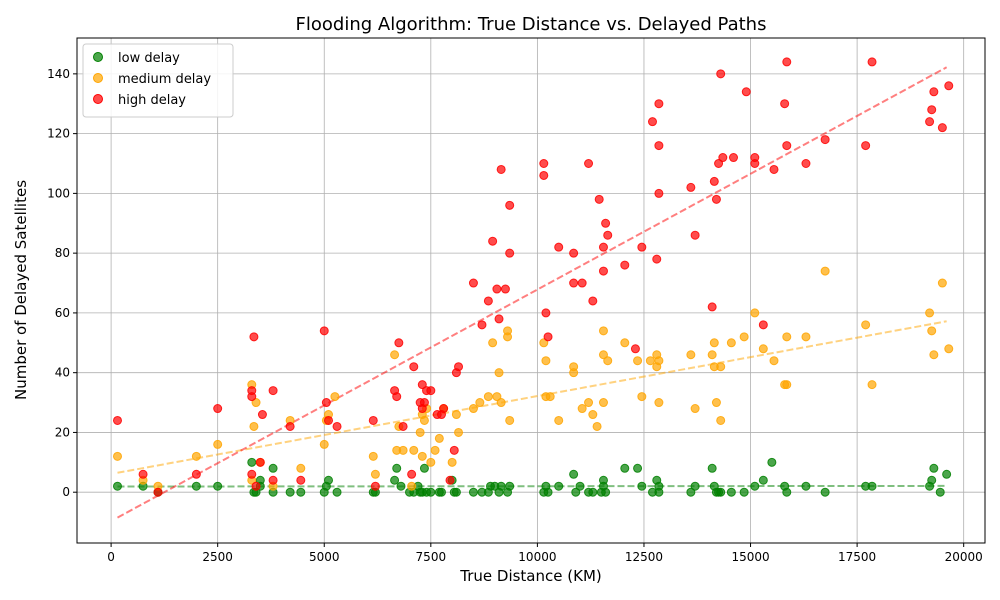 The image size is (1000, 600). What do you see at coordinates (62, 432) in the screenshot?
I see `y-tick-label: 20` at bounding box center [62, 432].